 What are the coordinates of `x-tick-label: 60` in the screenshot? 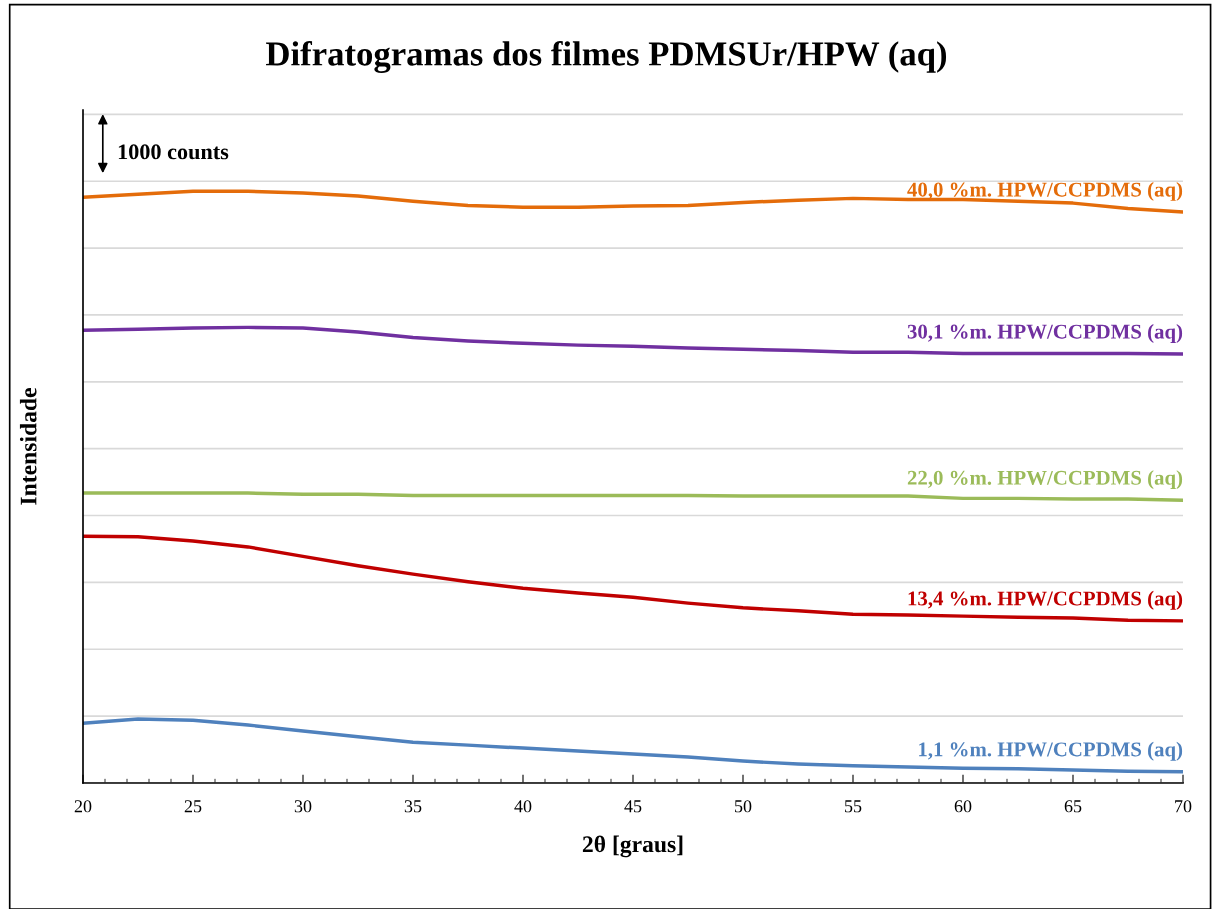 It's located at (963, 806).